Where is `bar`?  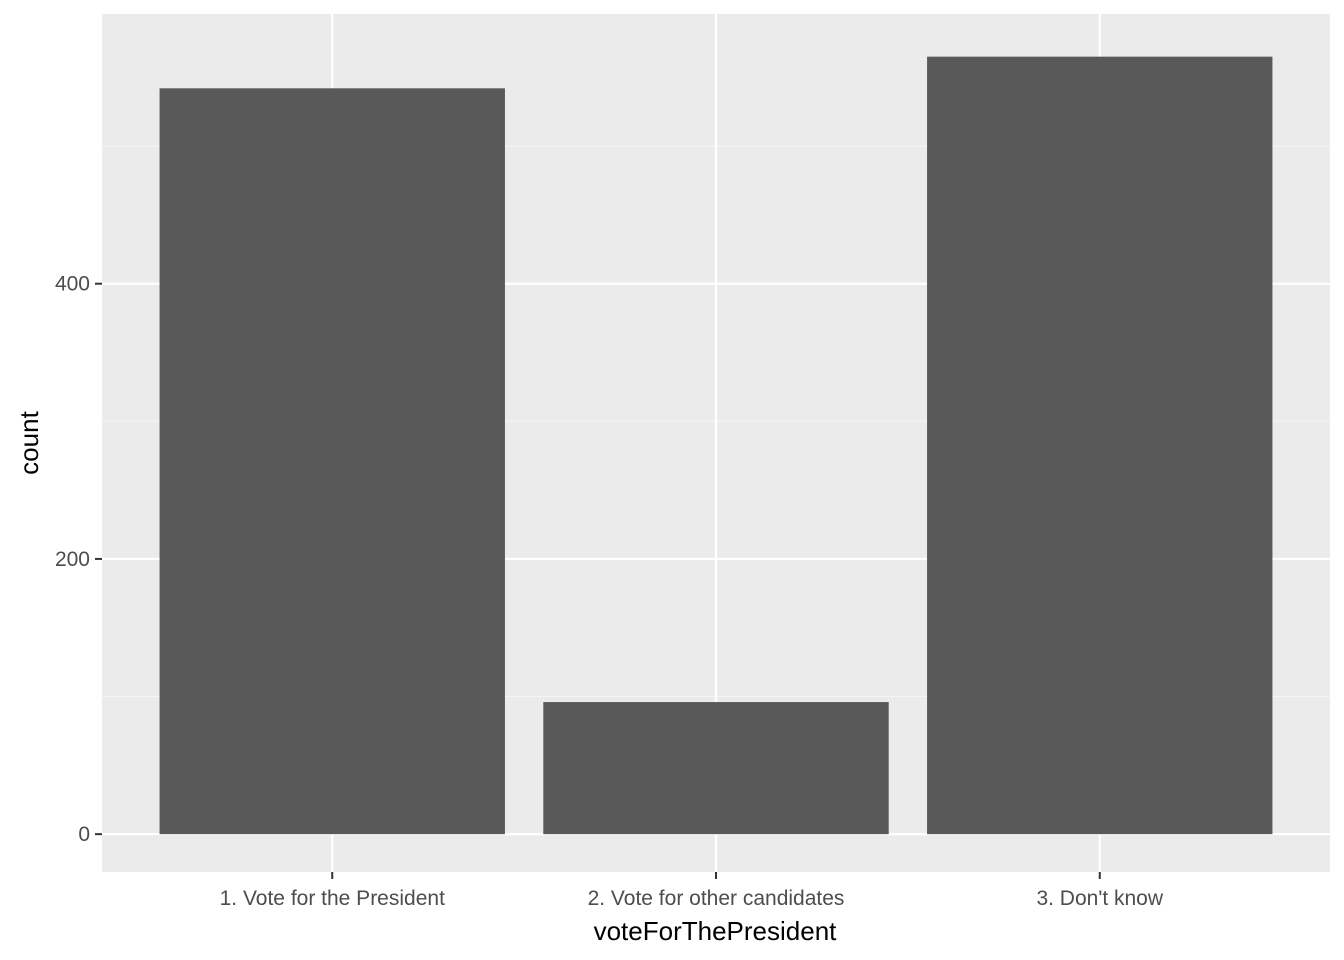 bar is located at coordinates (716, 768).